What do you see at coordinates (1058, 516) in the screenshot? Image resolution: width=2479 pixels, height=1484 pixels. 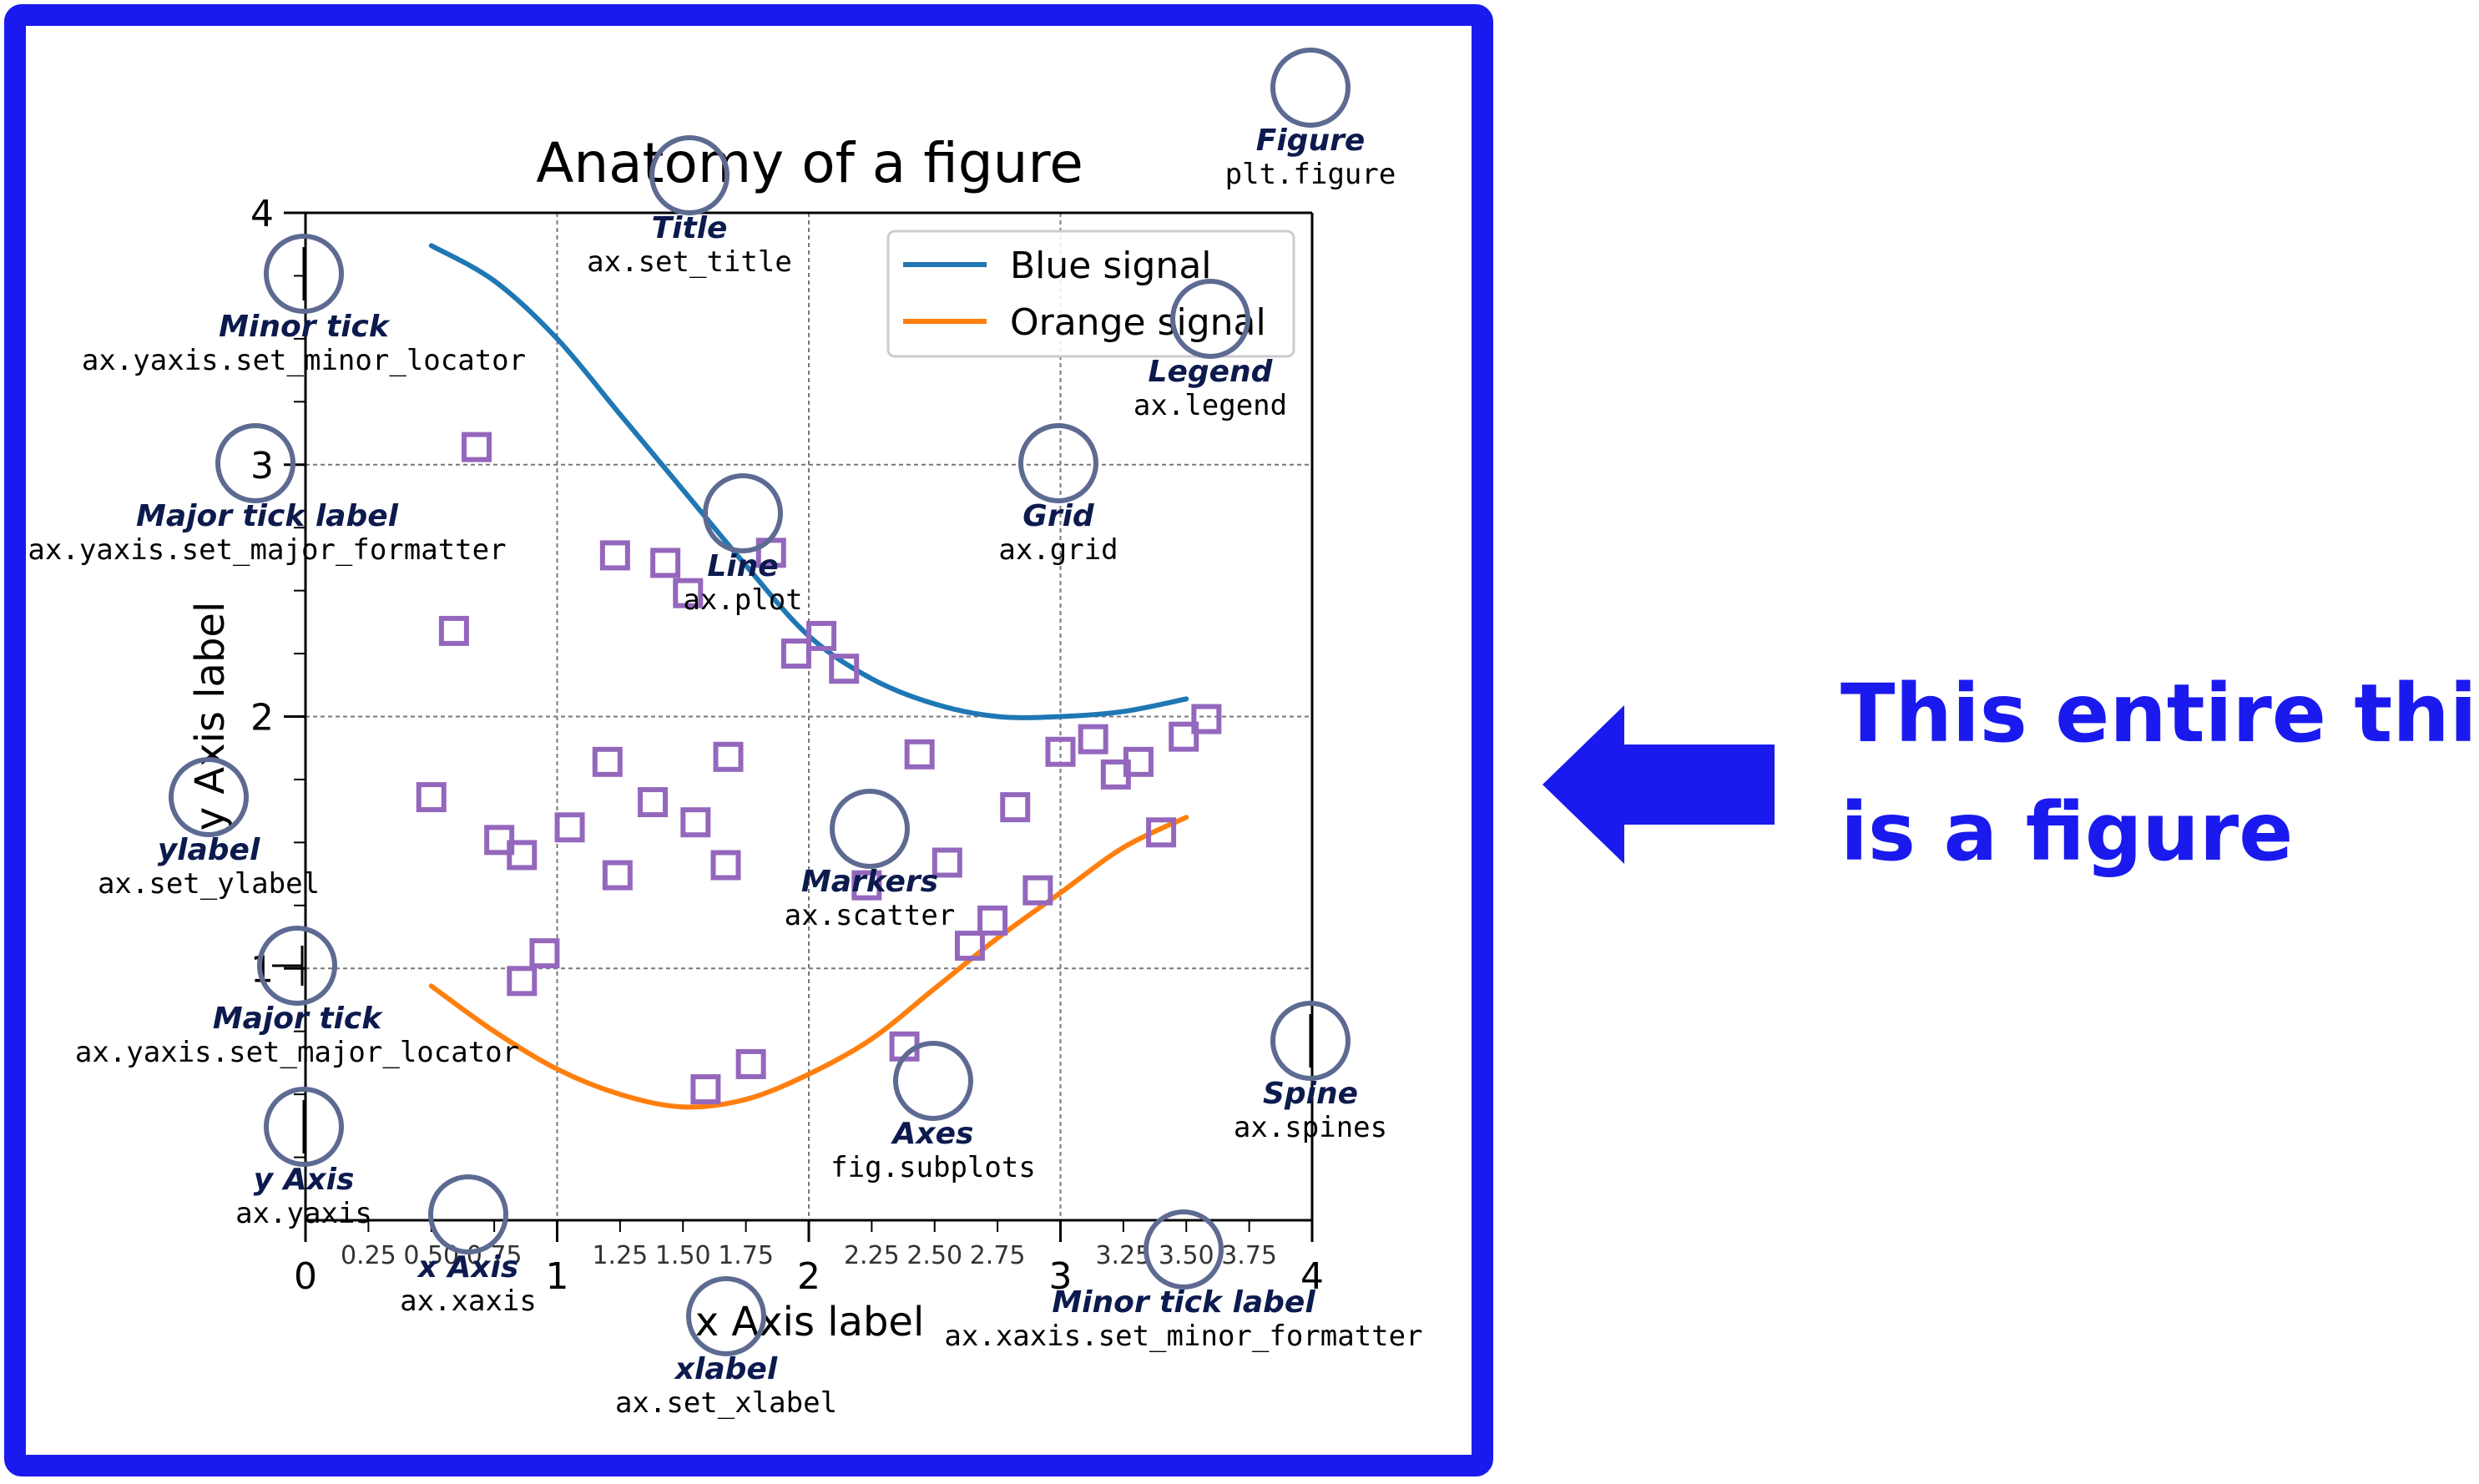 I see `grid-annotation-title: Grid` at bounding box center [1058, 516].